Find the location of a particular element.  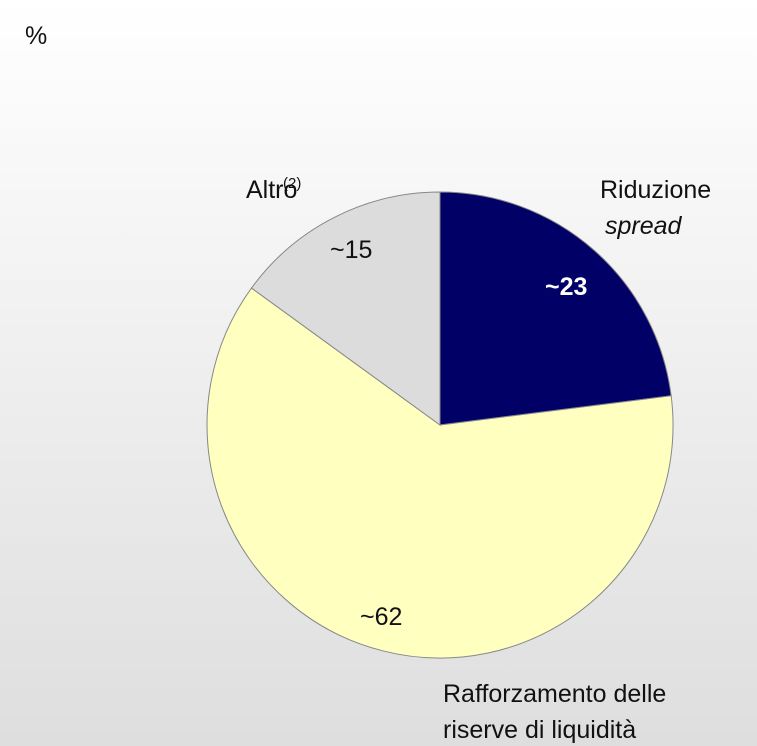

category-label: spread is located at coordinates (644, 226).